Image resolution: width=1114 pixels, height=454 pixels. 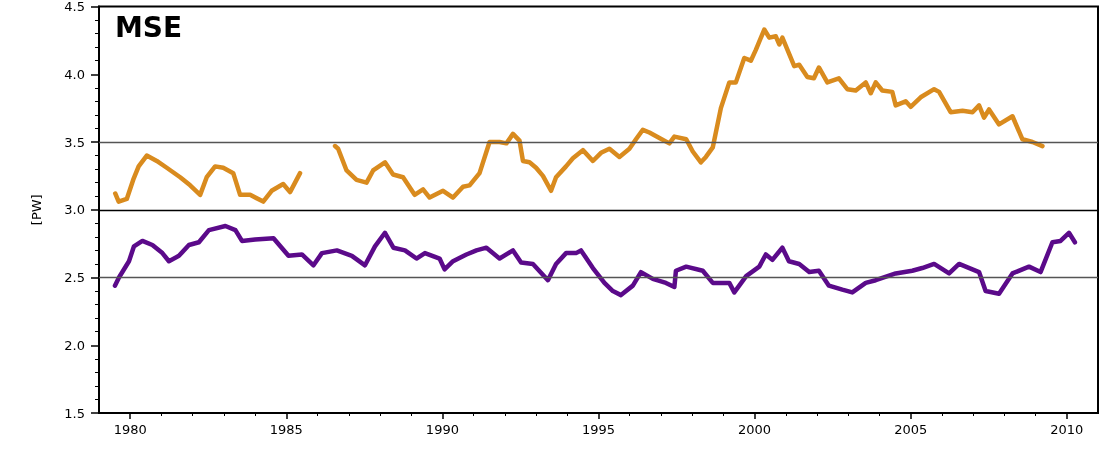 What do you see at coordinates (74, 413) in the screenshot?
I see `y-tick-label: 1.5` at bounding box center [74, 413].